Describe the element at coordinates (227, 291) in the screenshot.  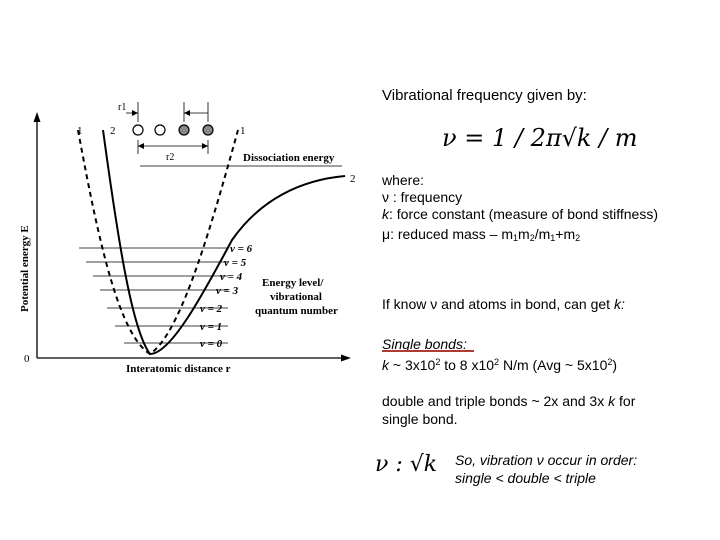
I see `level-label-3: v = 3` at that location.